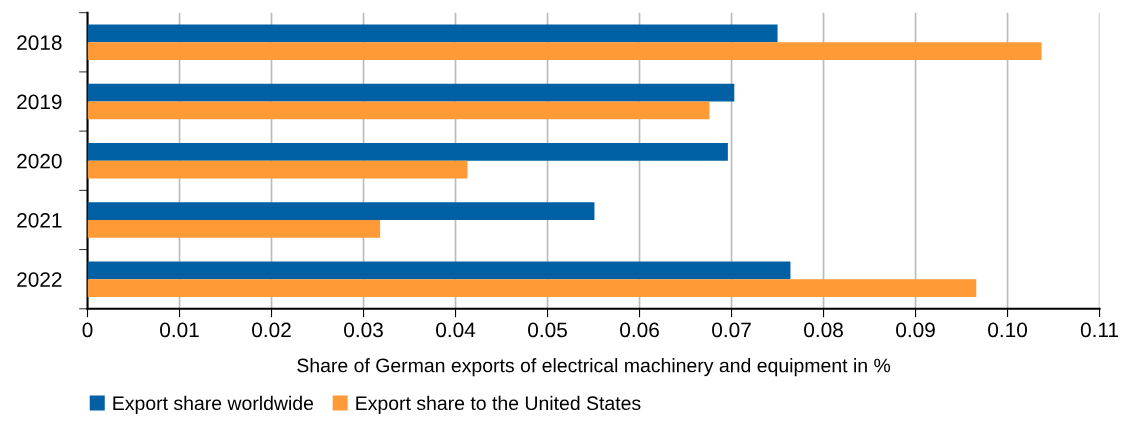 The image size is (1122, 423). What do you see at coordinates (915, 330) in the screenshot?
I see `x-tick-label: 0.09` at bounding box center [915, 330].